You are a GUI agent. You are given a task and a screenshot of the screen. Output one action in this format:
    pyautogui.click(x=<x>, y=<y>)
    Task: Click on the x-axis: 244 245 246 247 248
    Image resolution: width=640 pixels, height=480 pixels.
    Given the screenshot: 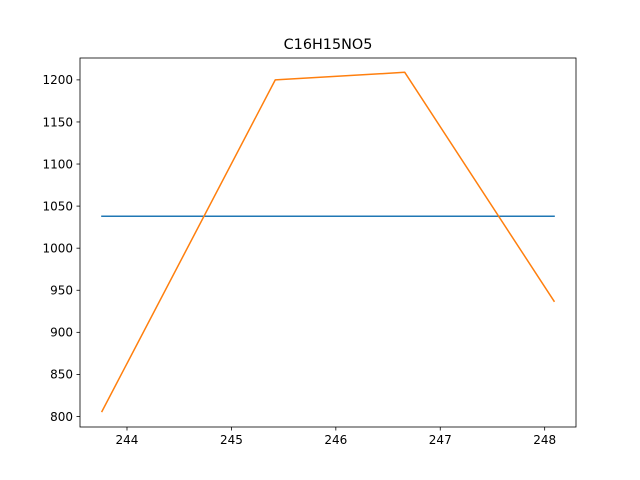 What is the action you would take?
    pyautogui.click(x=336, y=437)
    